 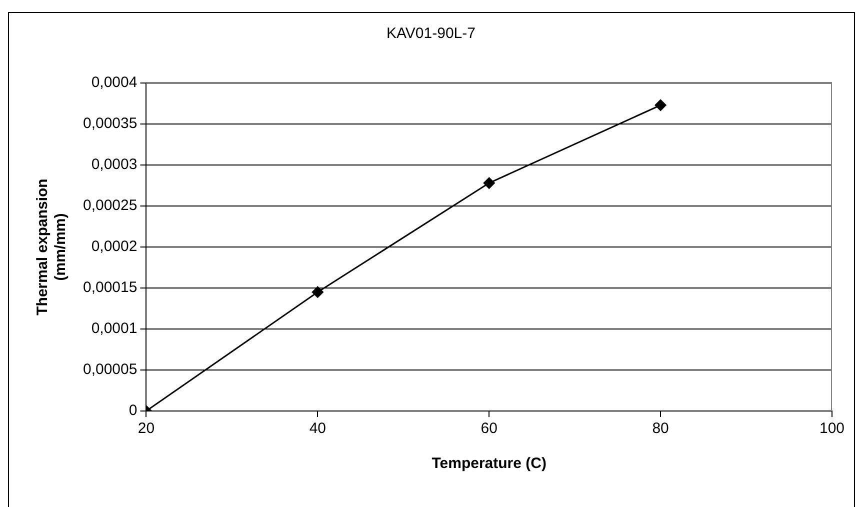 What do you see at coordinates (110, 205) in the screenshot?
I see `y-tick-label: 0,00025` at bounding box center [110, 205].